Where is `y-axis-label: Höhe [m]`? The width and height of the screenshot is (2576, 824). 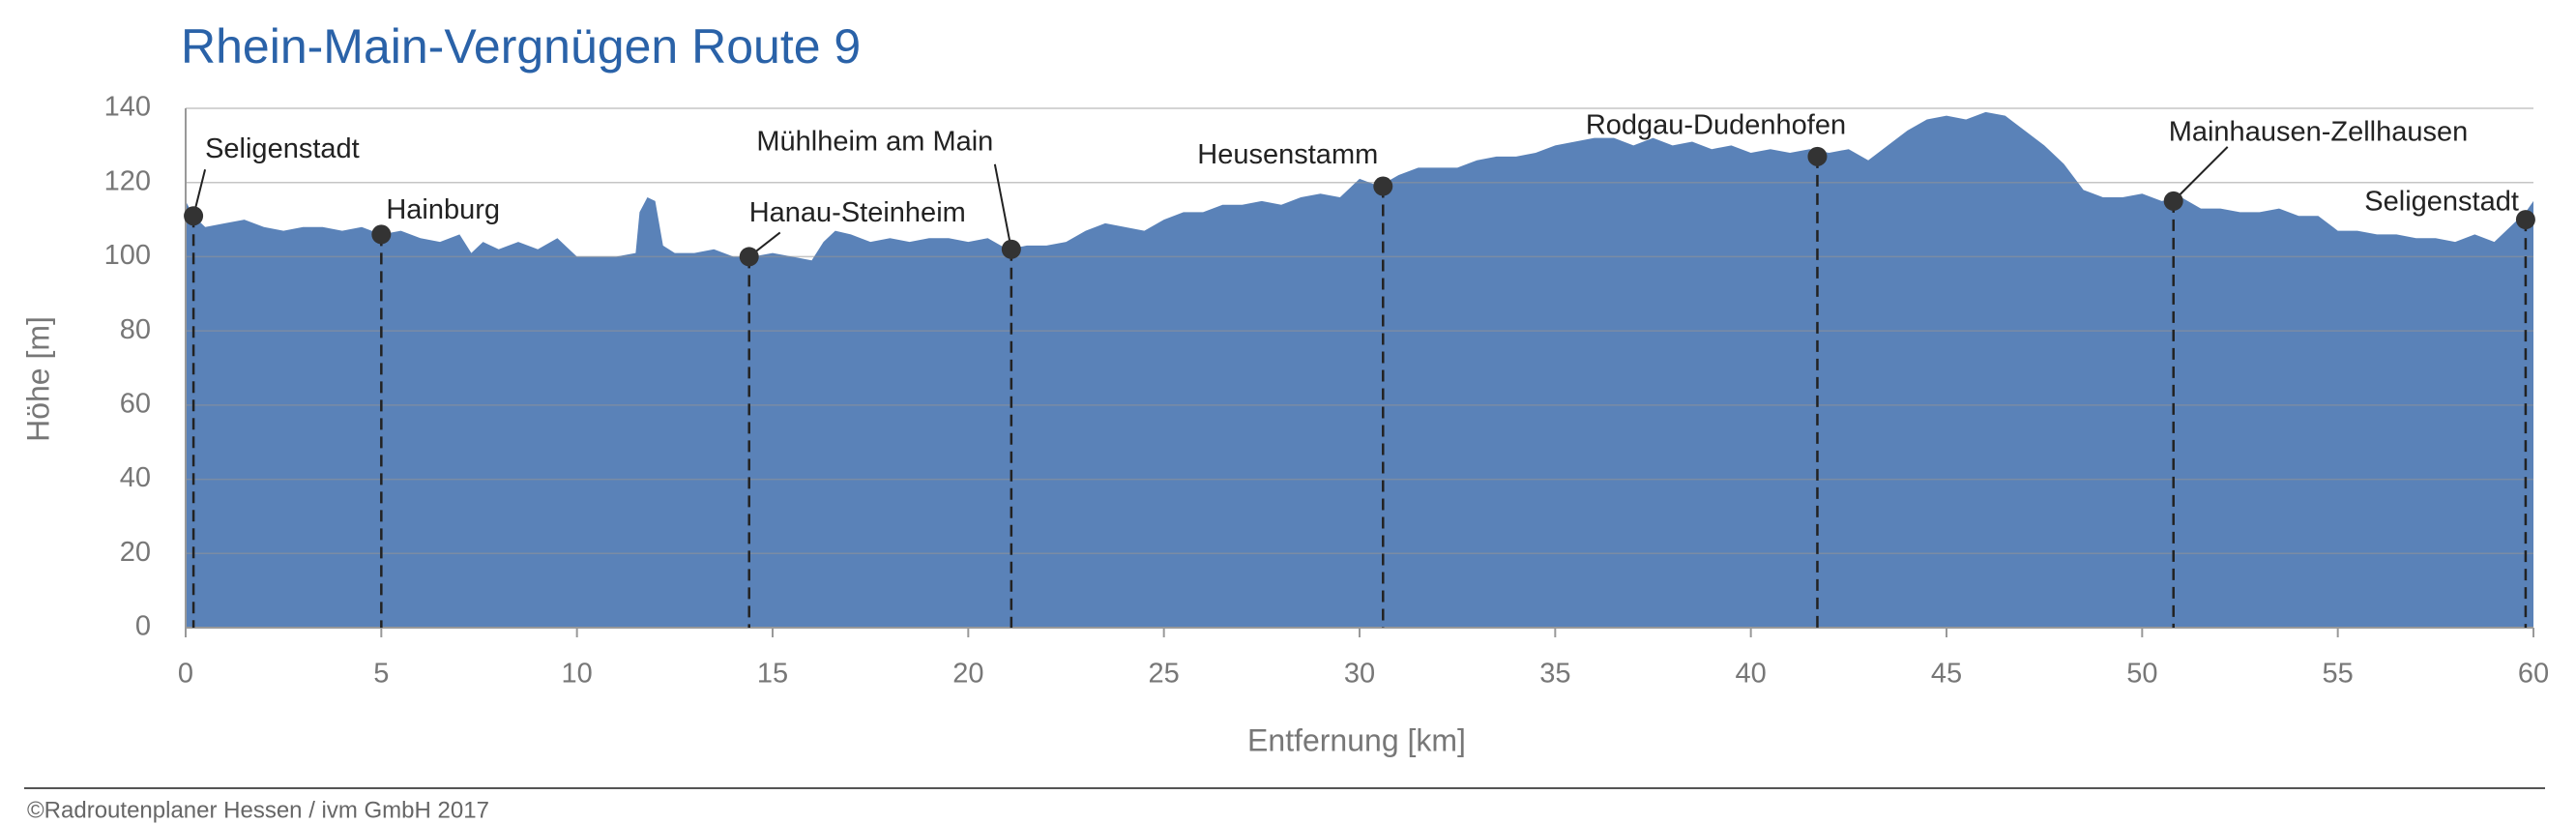
y-axis-label: Höhe [m] is located at coordinates (37, 379).